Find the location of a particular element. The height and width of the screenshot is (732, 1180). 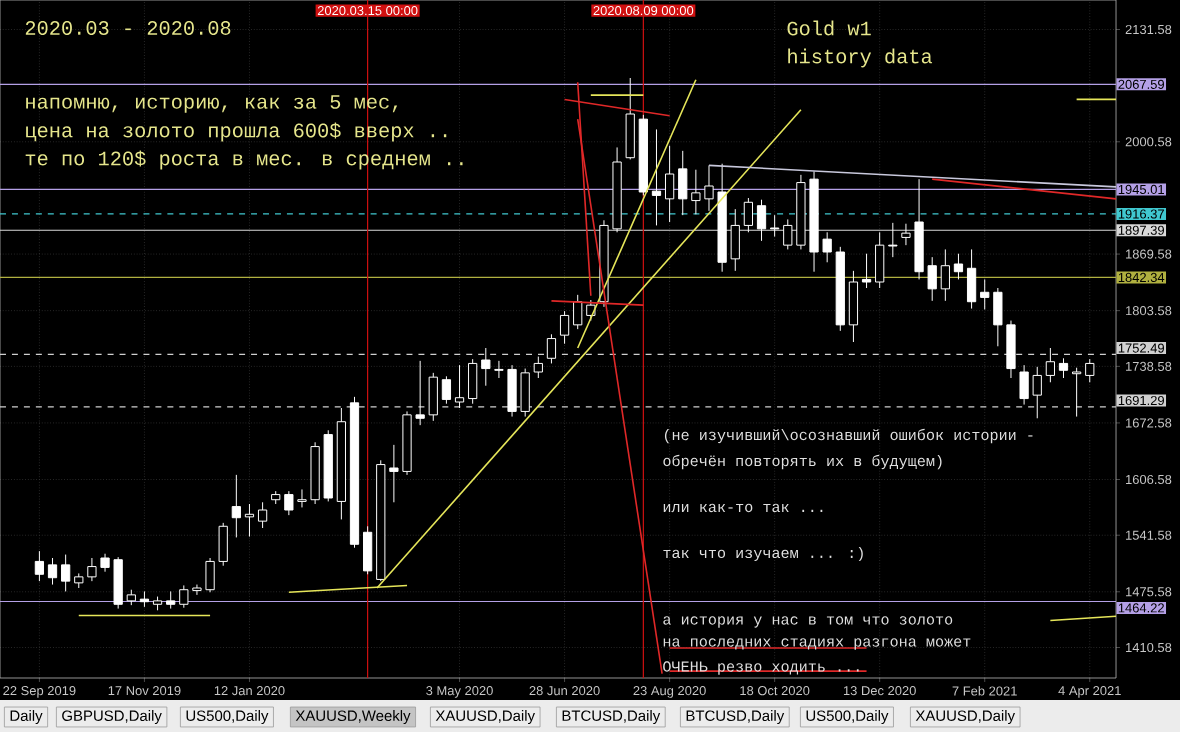

annotation: Gold w1 is located at coordinates (829, 28).